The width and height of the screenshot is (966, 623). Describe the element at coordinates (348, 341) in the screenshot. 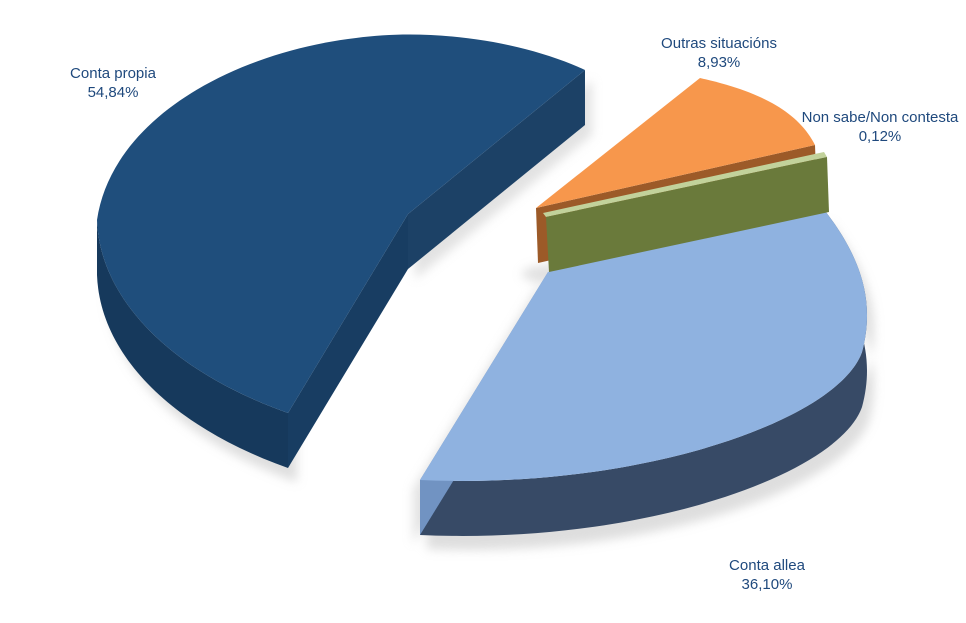

I see `slice-conta-propia-side-lower` at that location.